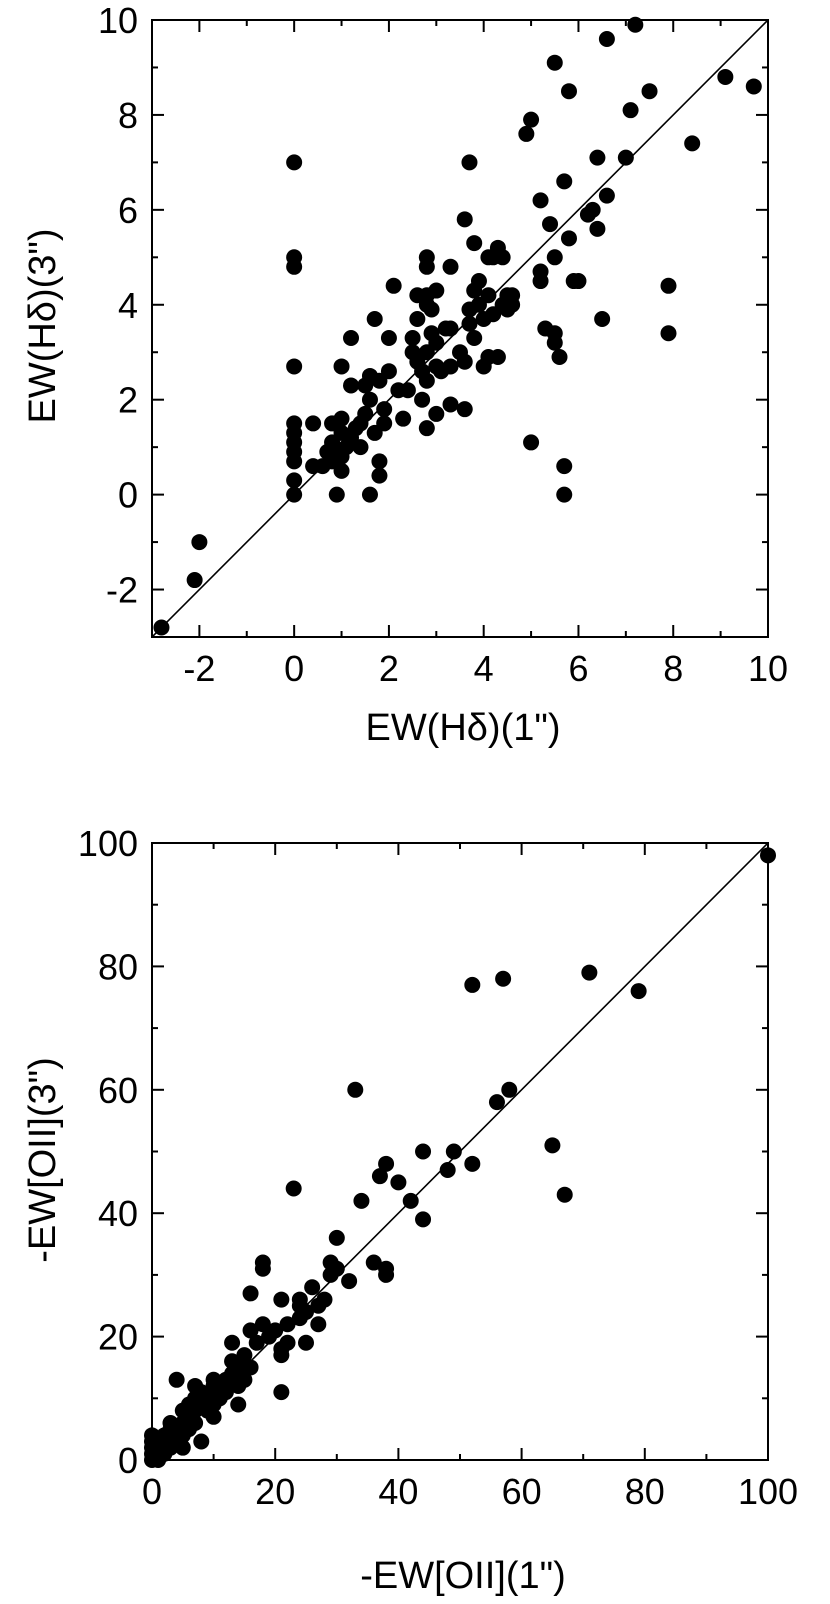  What do you see at coordinates (118, 1213) in the screenshot?
I see `plot-bottom-y-tick-label: 40` at bounding box center [118, 1213].